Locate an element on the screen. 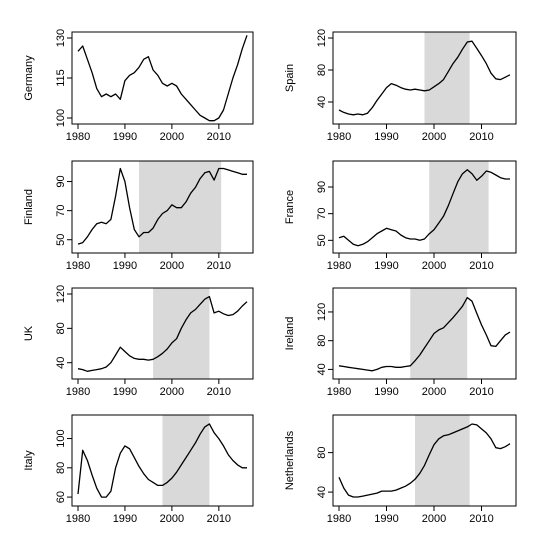  panel-uk: 1980 1990 2000 2010 40 80 120 UK is located at coordinates (138, 341).